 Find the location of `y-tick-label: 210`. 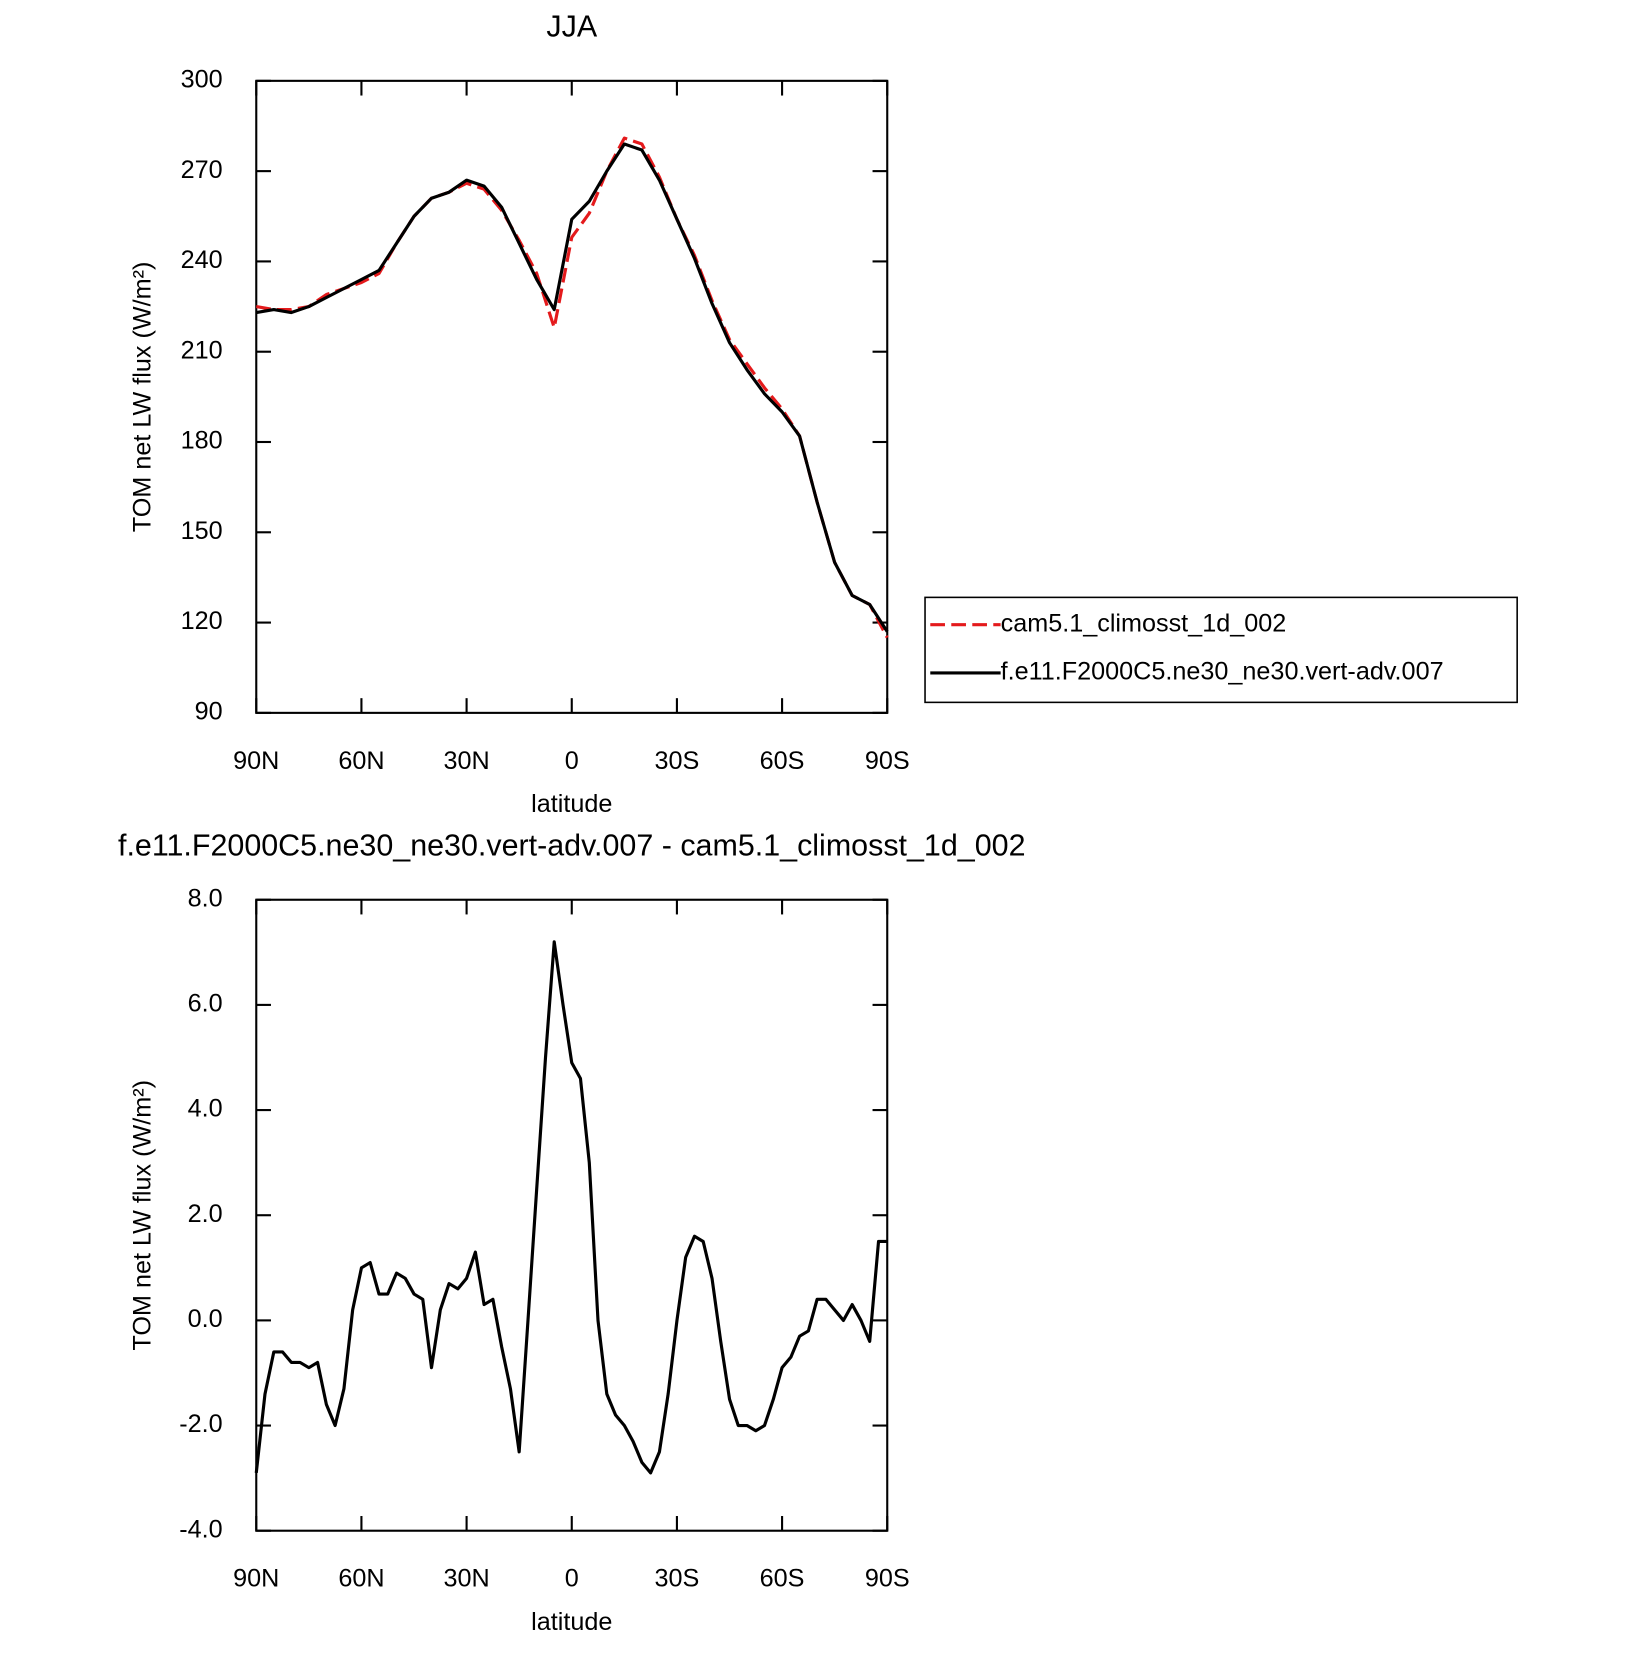

y-tick-label: 210 is located at coordinates (202, 350).